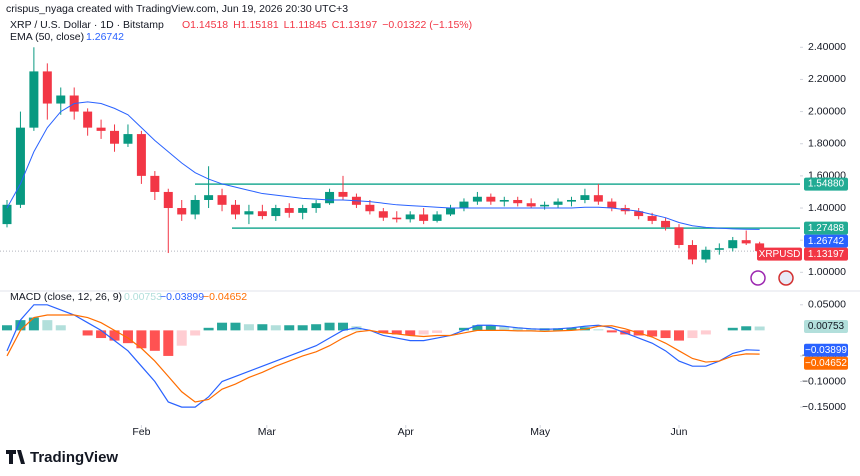 The width and height of the screenshot is (860, 476). I want to click on price-label-text: 1.26742, so click(826, 241).